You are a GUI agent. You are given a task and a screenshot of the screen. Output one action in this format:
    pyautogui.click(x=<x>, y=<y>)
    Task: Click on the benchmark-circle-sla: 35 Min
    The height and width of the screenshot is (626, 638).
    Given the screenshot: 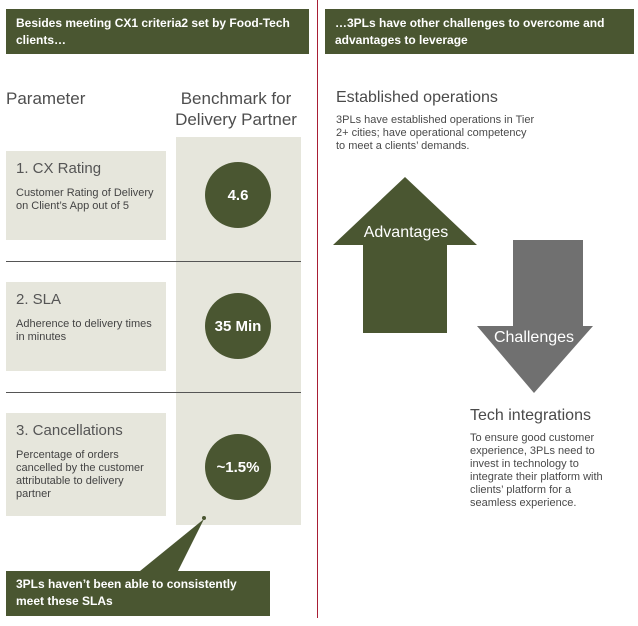 What is the action you would take?
    pyautogui.click(x=238, y=326)
    